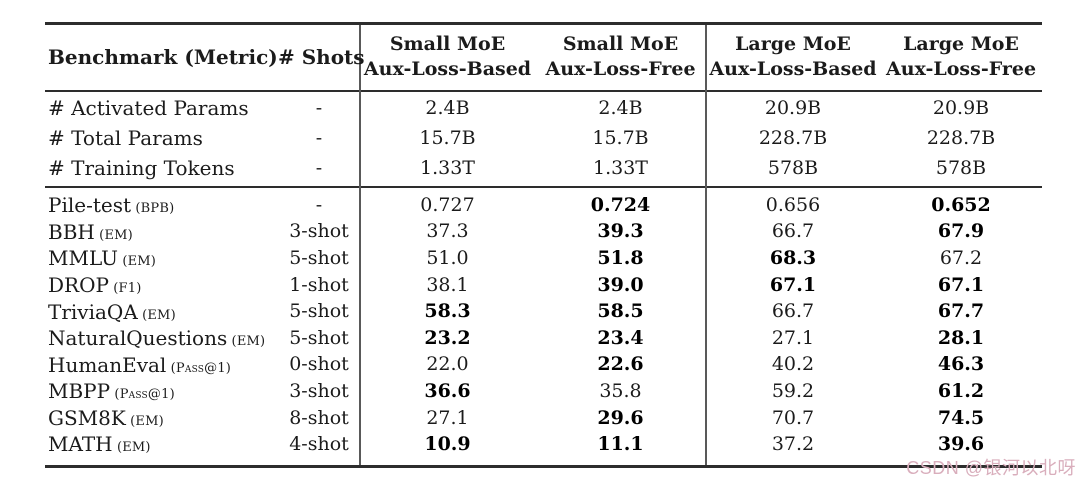 The image size is (1080, 486). Describe the element at coordinates (620, 284) in the screenshot. I see `value-cell: 39.0` at that location.